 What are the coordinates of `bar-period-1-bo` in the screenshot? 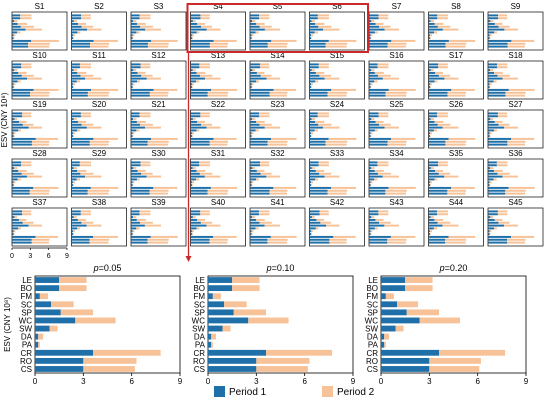 It's located at (393, 288).